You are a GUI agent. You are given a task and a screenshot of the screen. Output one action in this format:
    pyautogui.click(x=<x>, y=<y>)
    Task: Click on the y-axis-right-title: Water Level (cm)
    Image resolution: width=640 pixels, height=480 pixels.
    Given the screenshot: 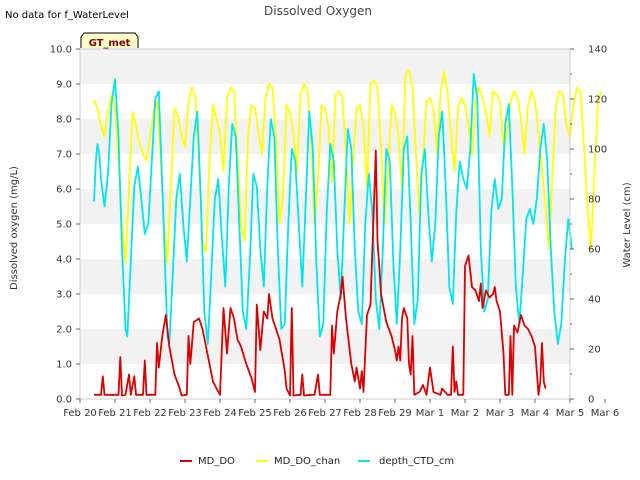 What is the action you would take?
    pyautogui.click(x=627, y=224)
    